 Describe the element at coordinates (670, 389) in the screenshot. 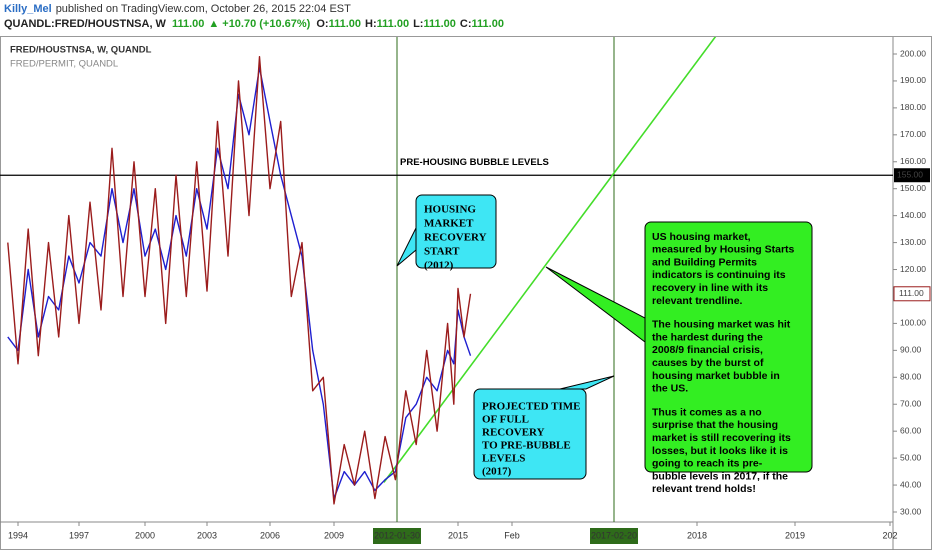

I see `note-text: the US.` at that location.